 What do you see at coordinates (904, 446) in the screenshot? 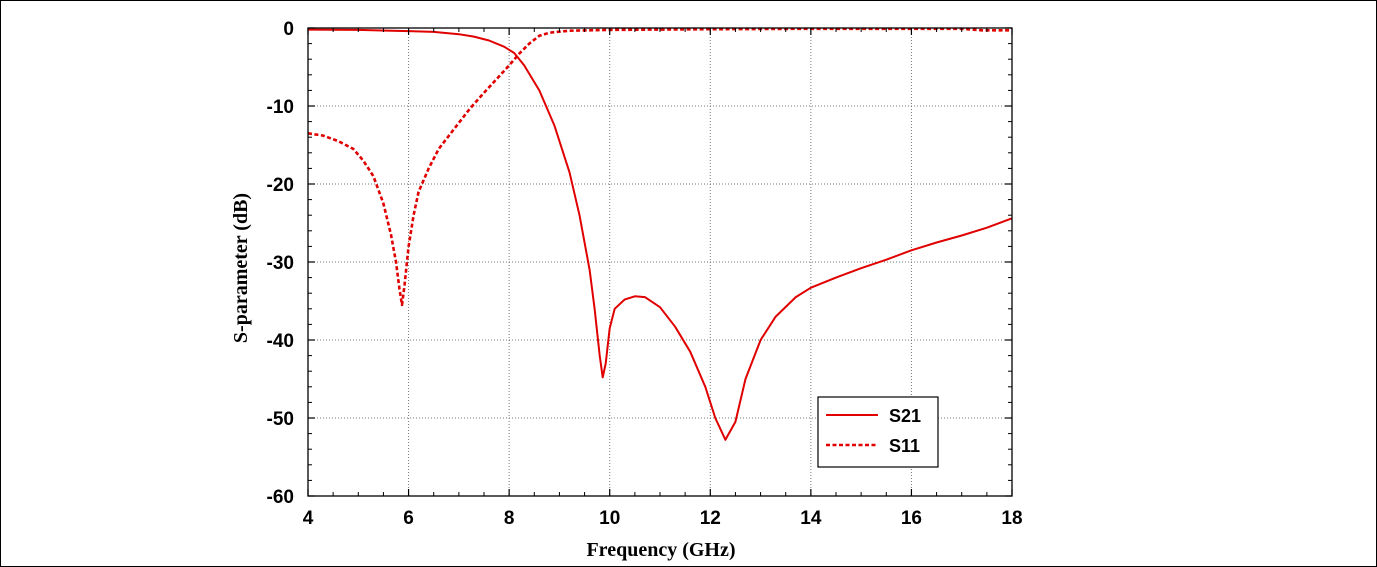
I see `legend-label-s11: S11` at bounding box center [904, 446].